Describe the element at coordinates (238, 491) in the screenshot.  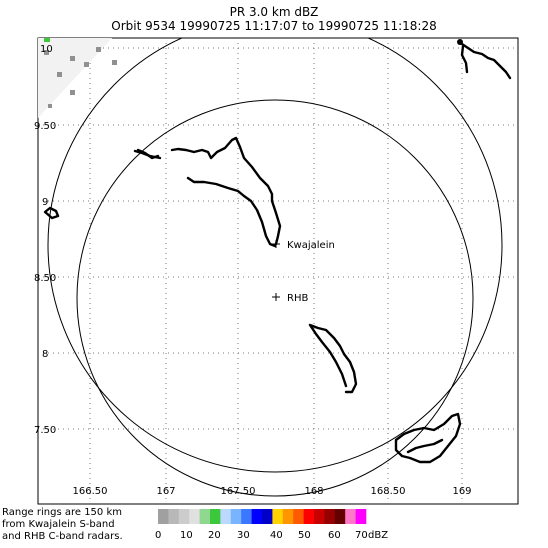
I see `x-tick-label-167-50: 167.50` at that location.